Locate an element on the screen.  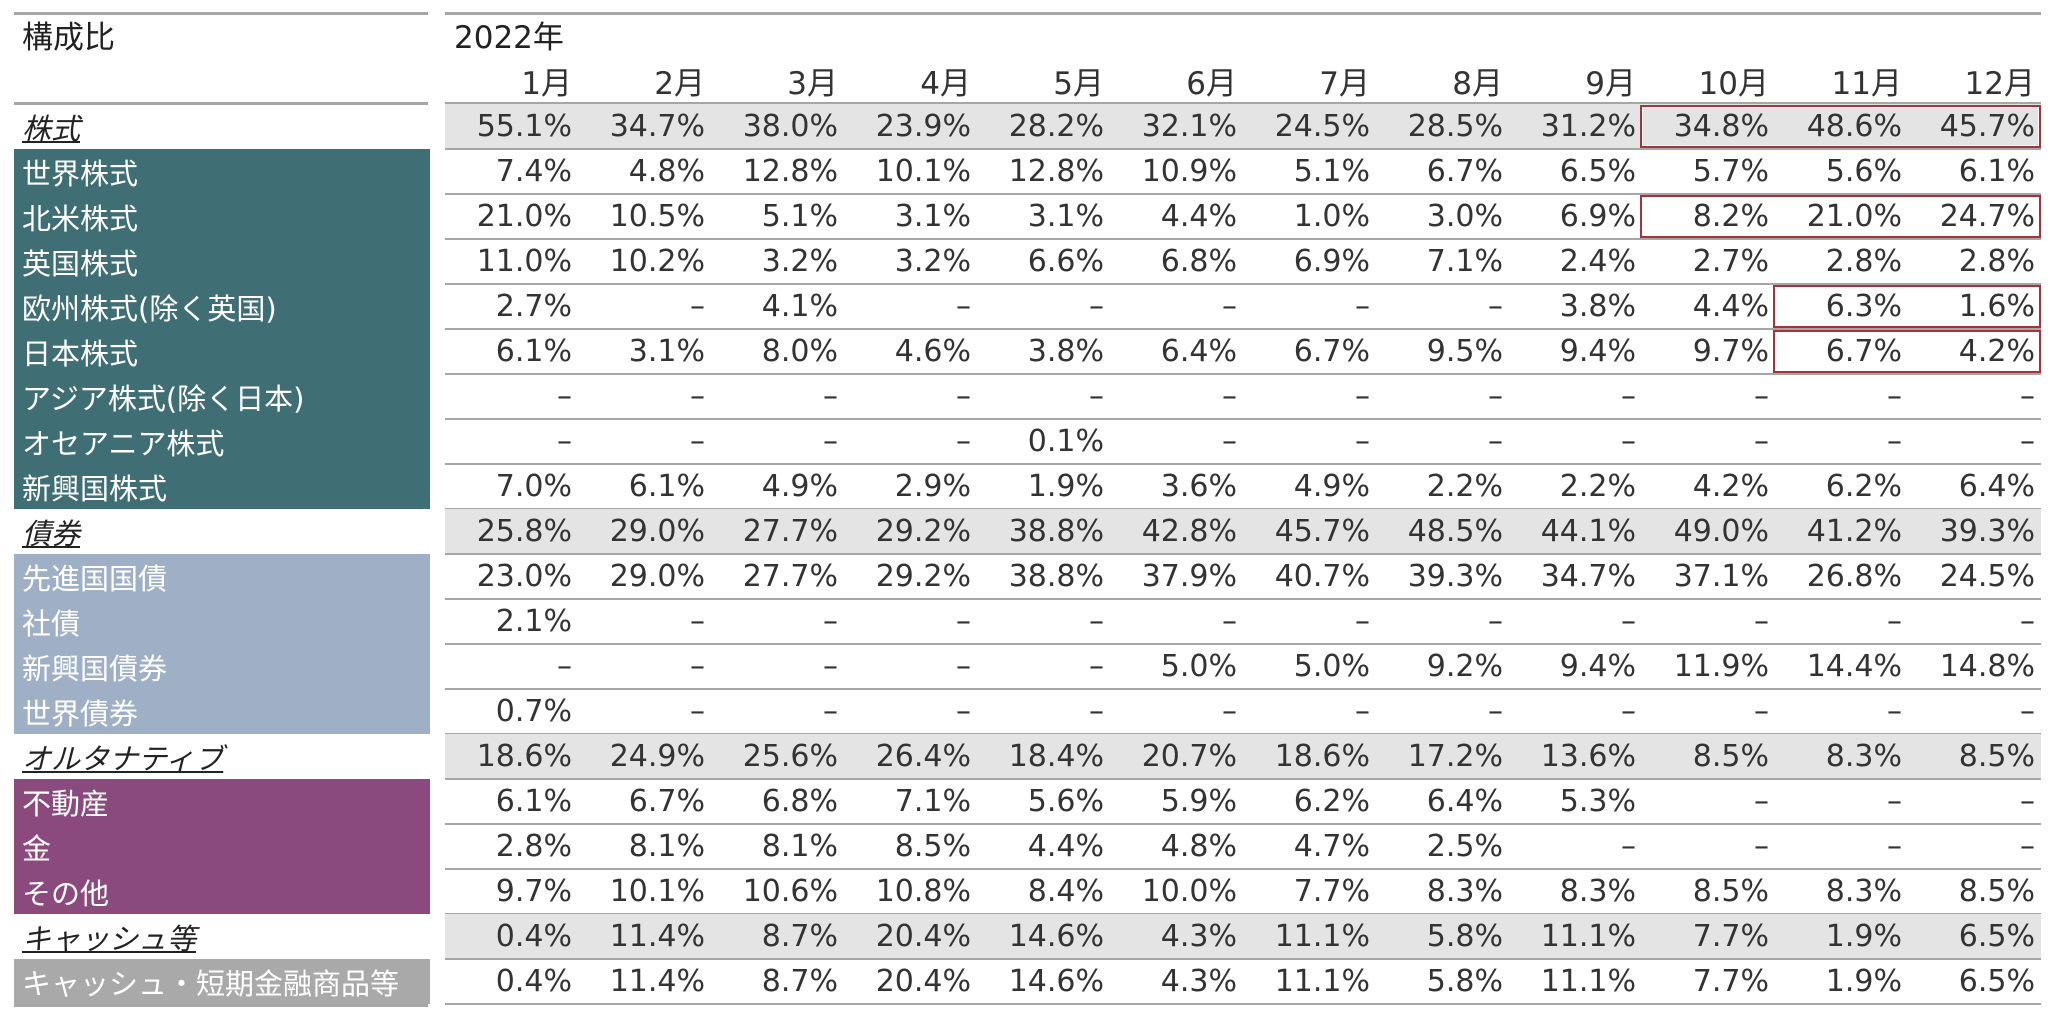
value-cell: 20.4% is located at coordinates (923, 981).